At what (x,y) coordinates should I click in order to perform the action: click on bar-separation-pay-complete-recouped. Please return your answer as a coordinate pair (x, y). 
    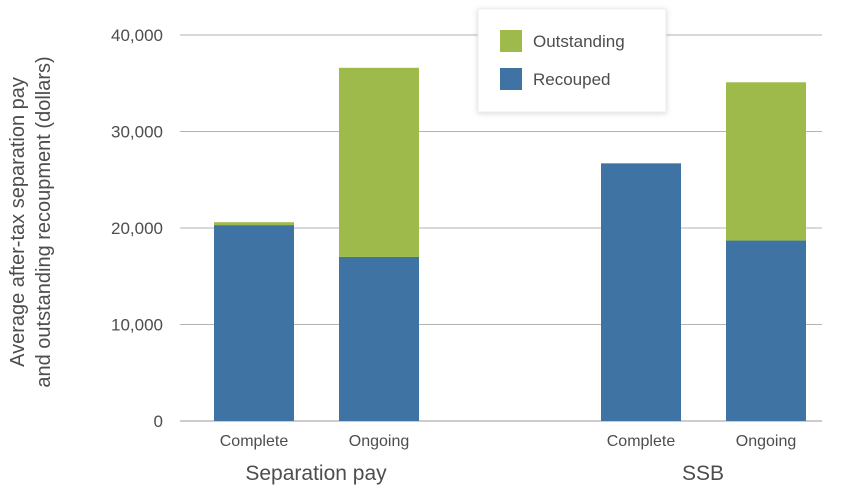
    Looking at the image, I should click on (254, 323).